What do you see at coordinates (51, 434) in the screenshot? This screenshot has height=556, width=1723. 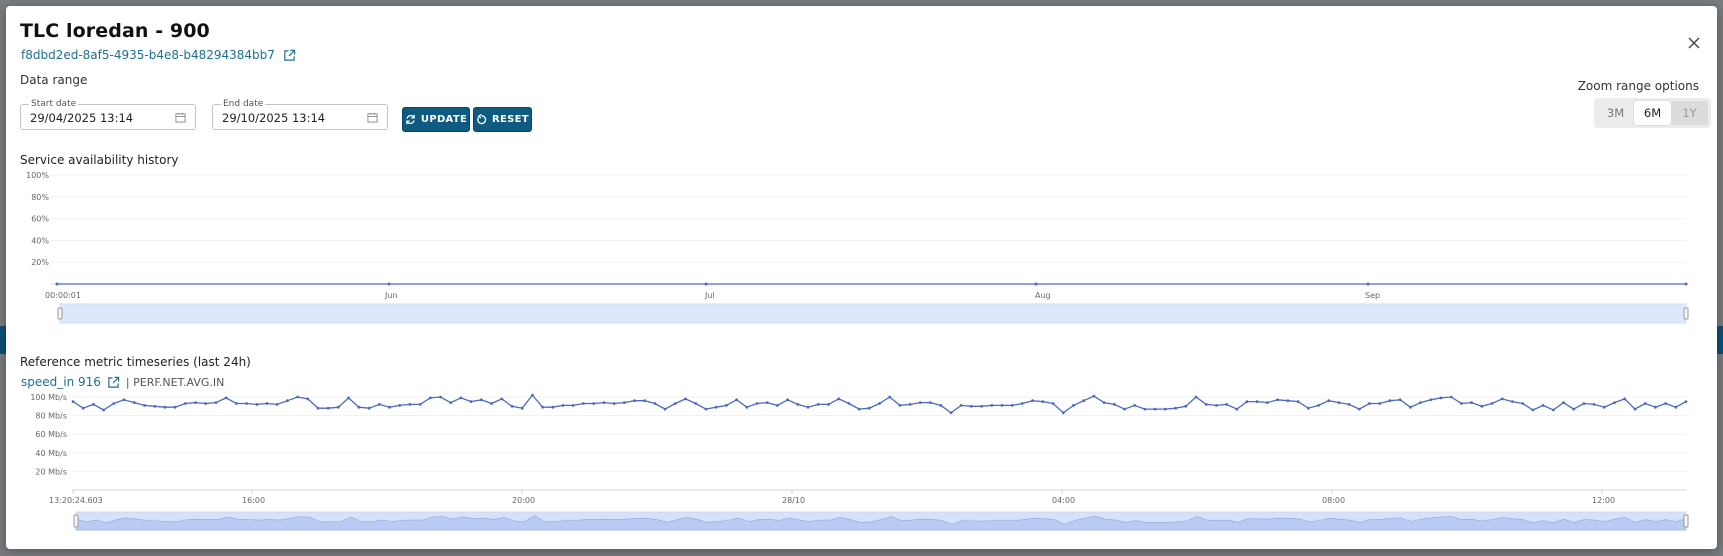 I see `y-tick-label: 60 Mb/s` at bounding box center [51, 434].